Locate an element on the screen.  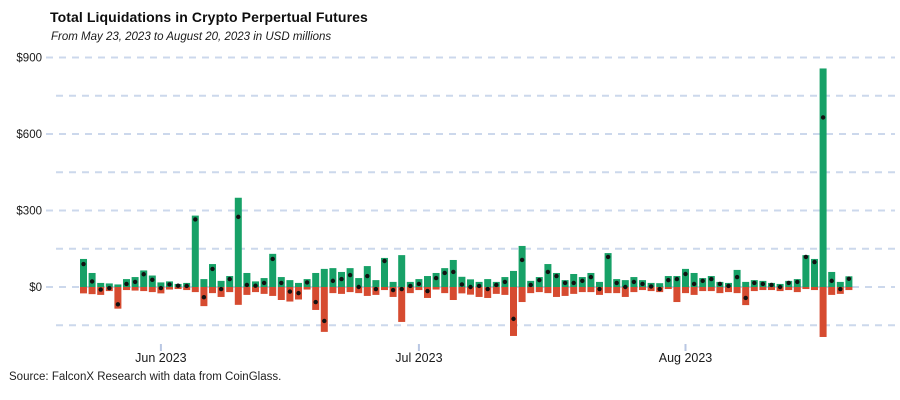
x-axis-label: Aug 2023 is located at coordinates (686, 358).